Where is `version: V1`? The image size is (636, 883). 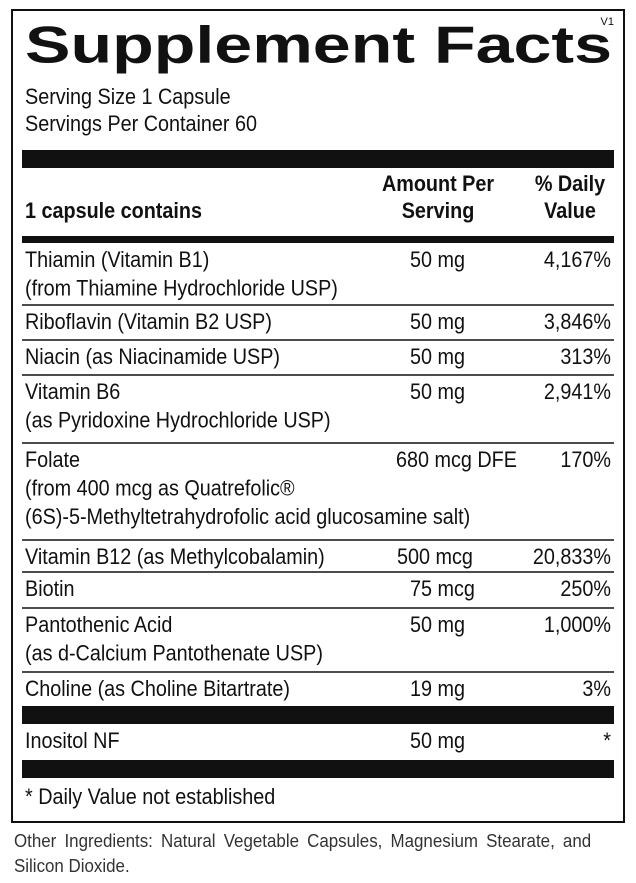
version: V1 is located at coordinates (607, 22).